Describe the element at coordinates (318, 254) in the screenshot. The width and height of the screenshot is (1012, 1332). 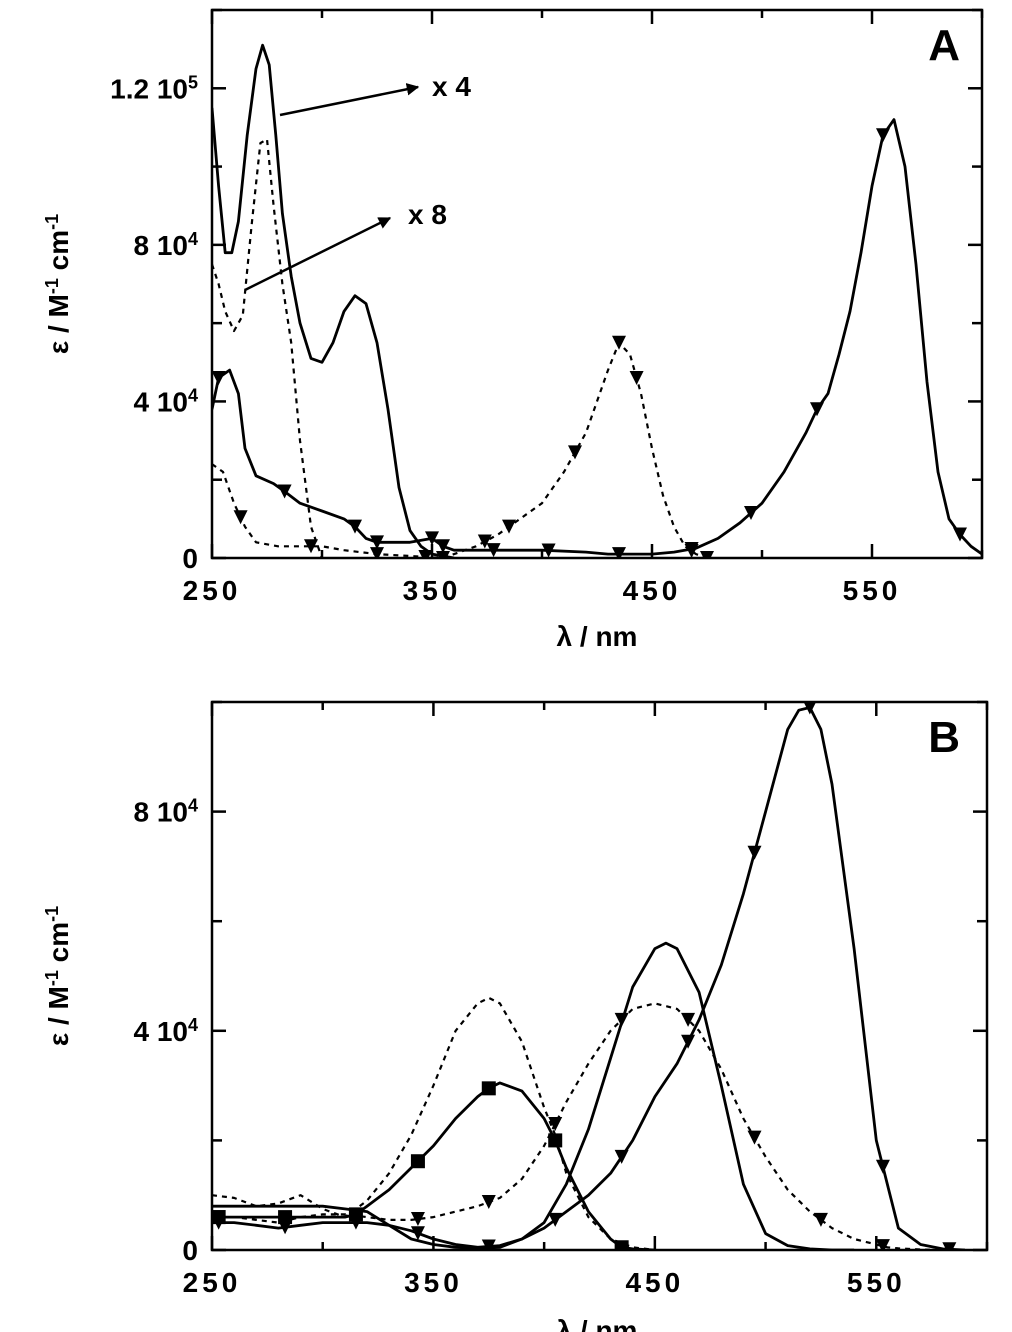
I see `annotation-arrow-x8` at that location.